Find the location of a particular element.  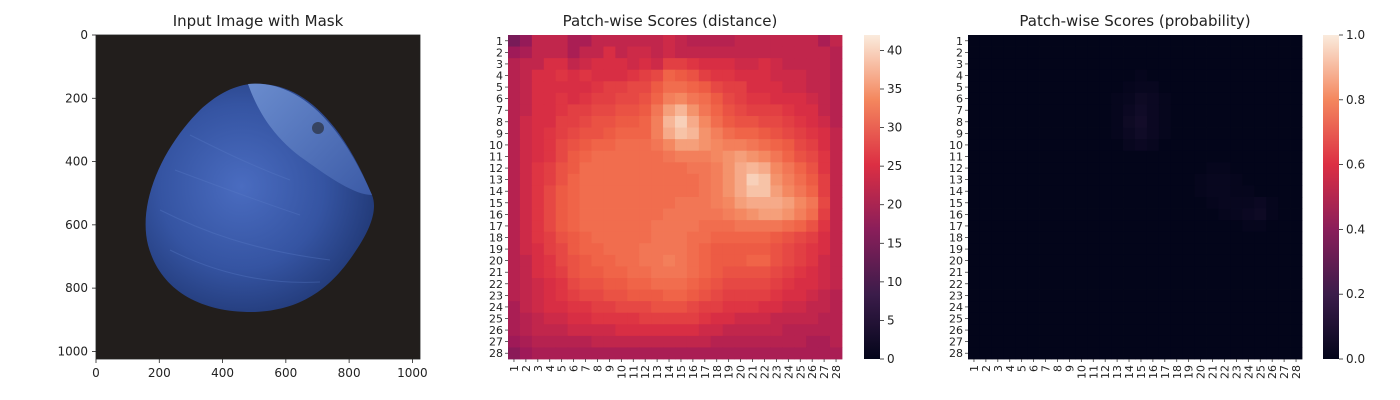

x-tick-label: 26 is located at coordinates (1272, 372).